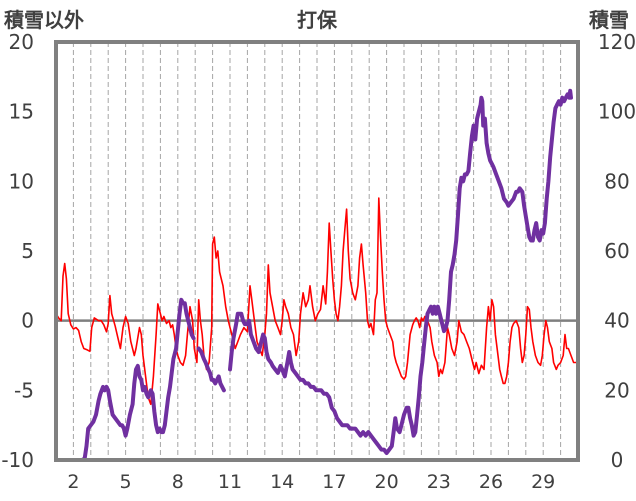 This screenshot has height=501, width=636. I want to click on y-tick-label: 0, so click(27, 321).